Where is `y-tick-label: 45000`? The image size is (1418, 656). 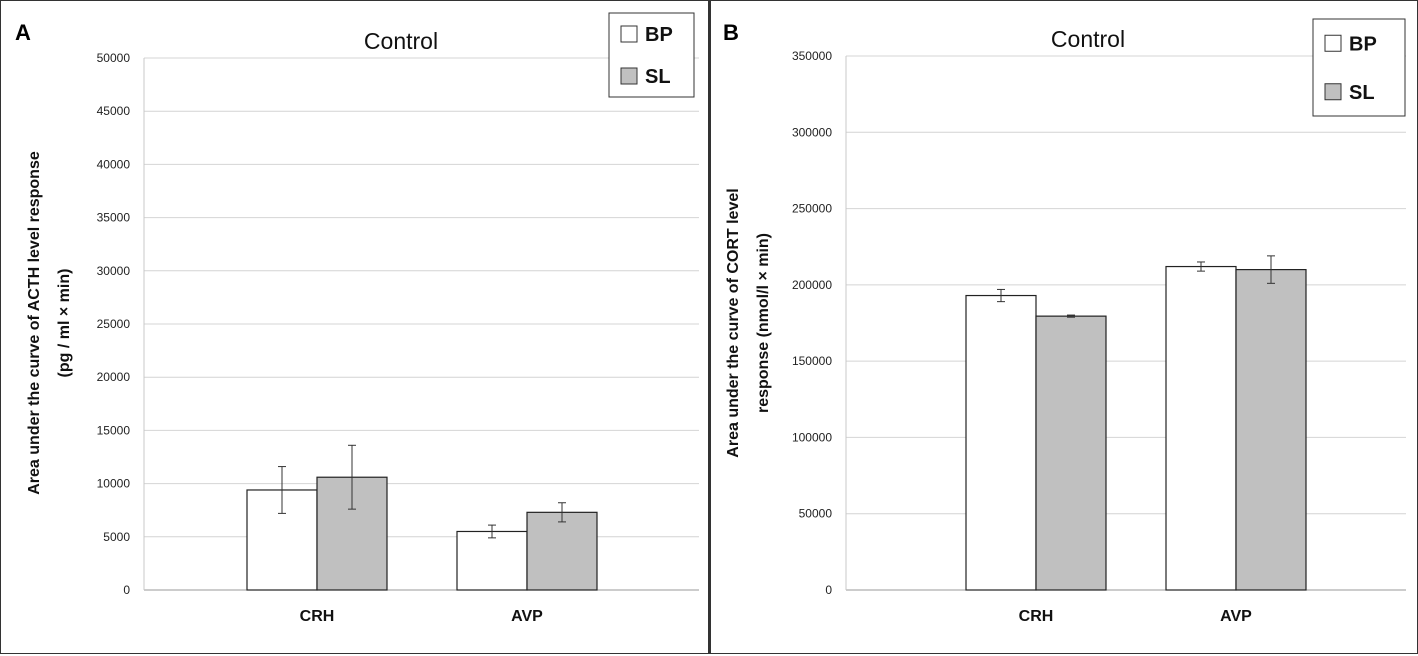
y-tick-label: 45000 is located at coordinates (114, 111).